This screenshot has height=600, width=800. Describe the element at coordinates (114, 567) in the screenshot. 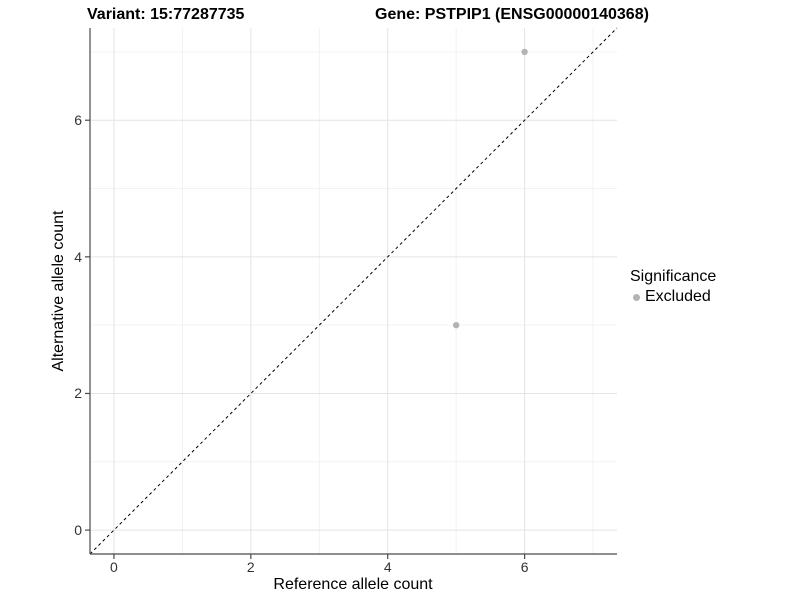

I see `x-tick-label: 0` at that location.